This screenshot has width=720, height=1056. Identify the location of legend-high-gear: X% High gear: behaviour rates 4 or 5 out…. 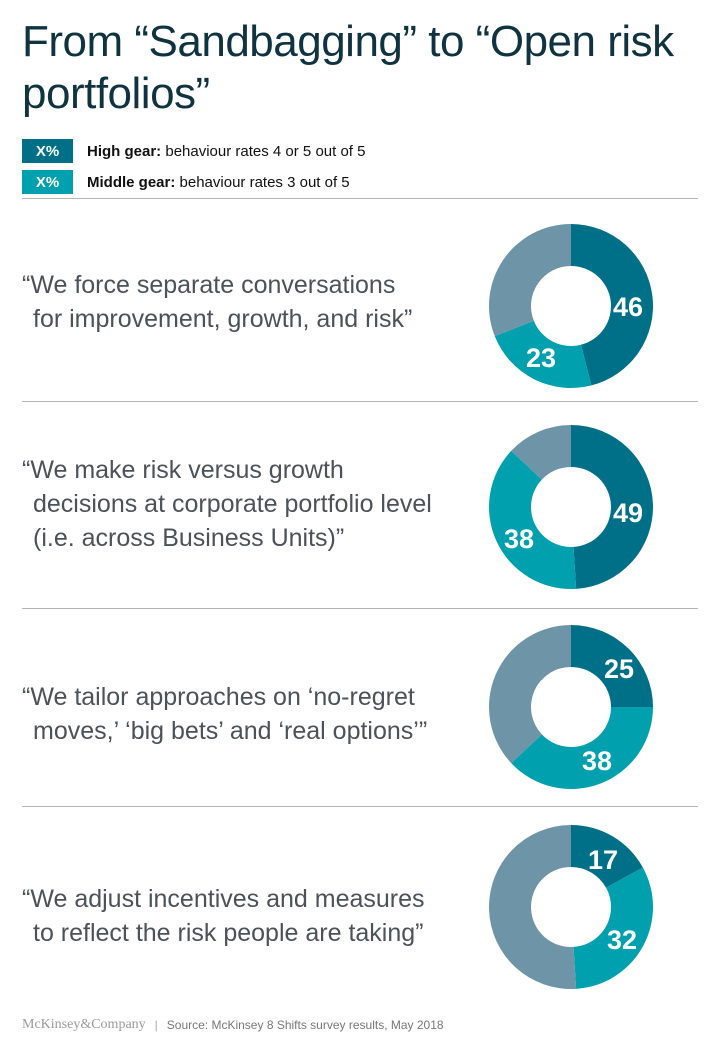
(193, 151).